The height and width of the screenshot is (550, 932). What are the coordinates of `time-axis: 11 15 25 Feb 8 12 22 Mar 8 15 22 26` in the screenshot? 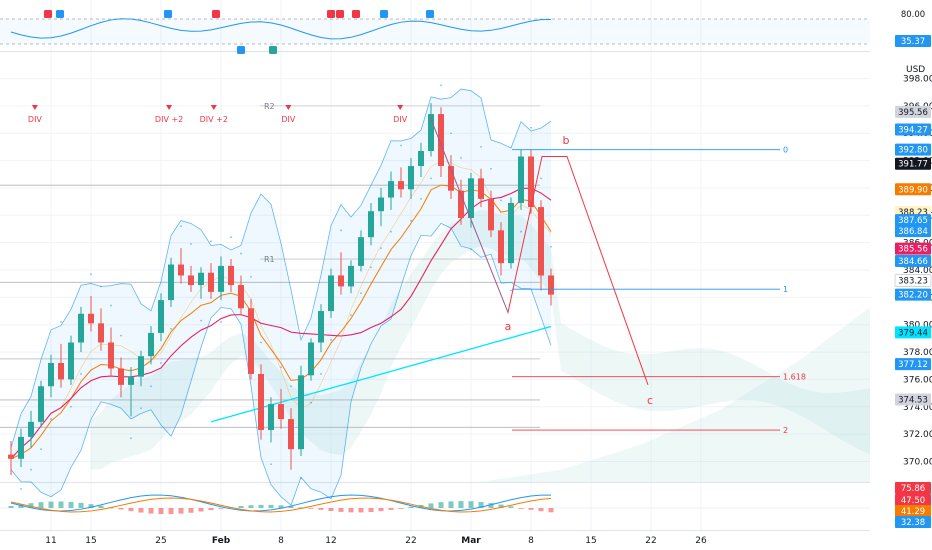 It's located at (466, 540).